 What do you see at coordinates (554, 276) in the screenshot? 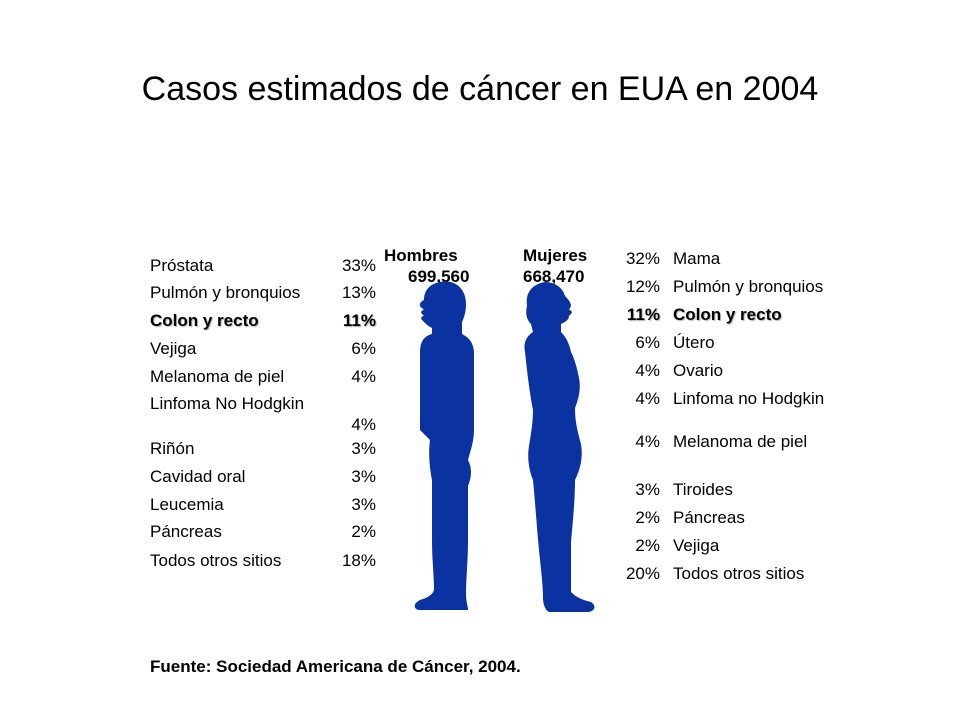
I see `women-header-total: 668,470` at bounding box center [554, 276].